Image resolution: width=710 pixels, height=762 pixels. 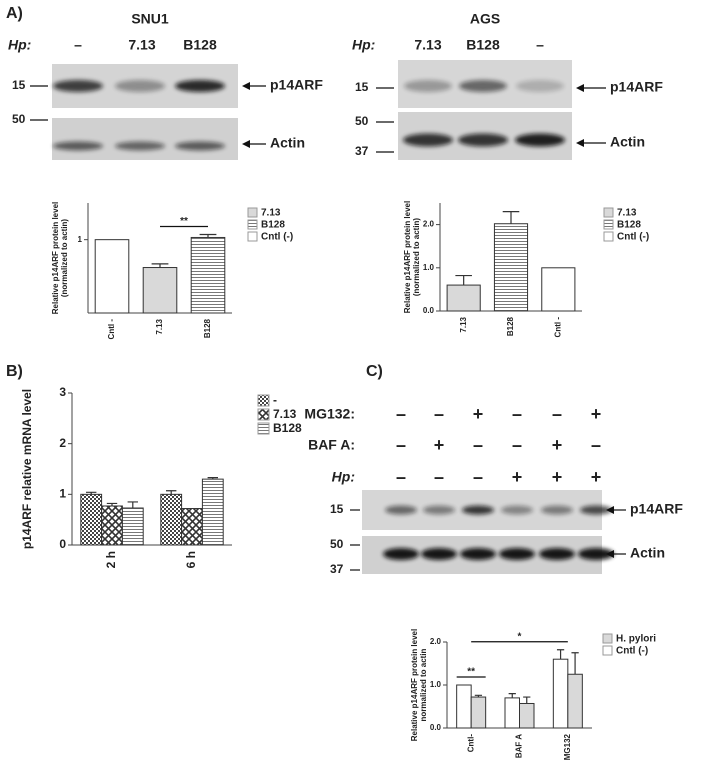 I want to click on lane-label: B128, so click(x=483, y=45).